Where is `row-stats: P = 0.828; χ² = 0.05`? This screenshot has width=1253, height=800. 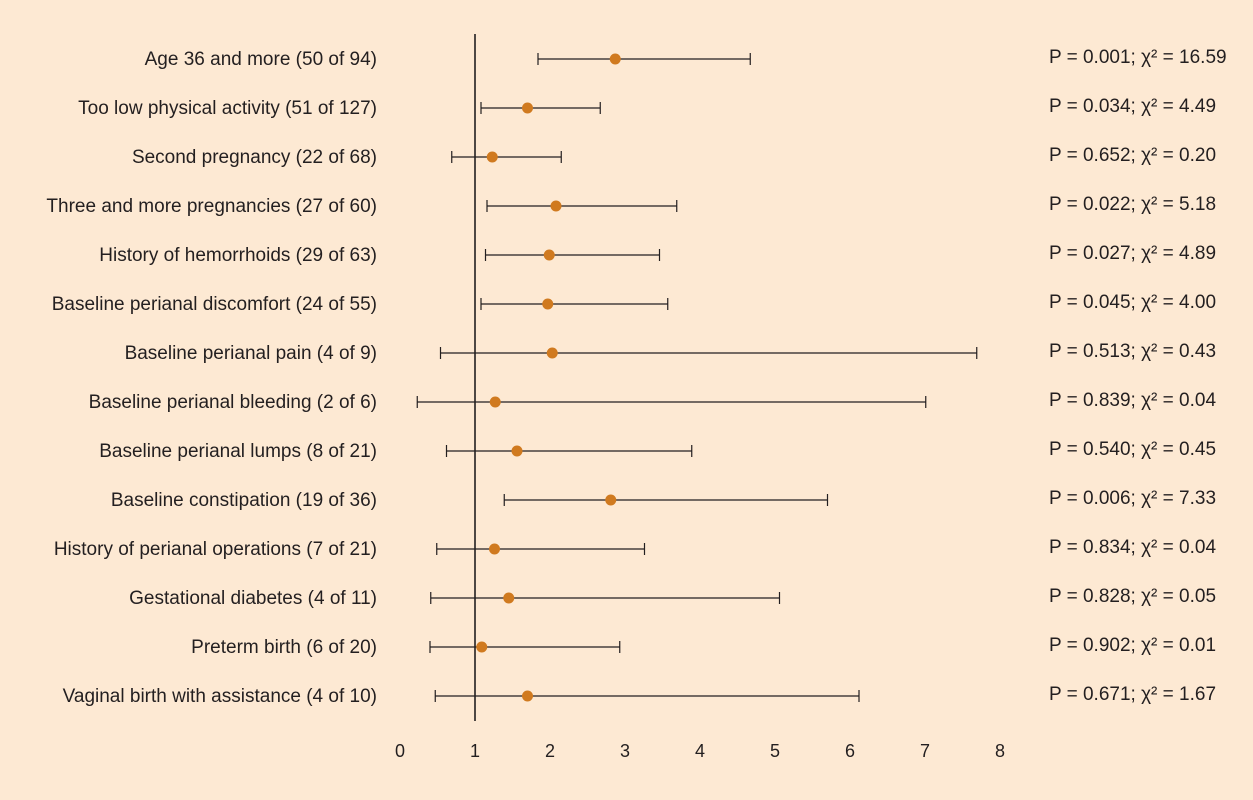 row-stats: P = 0.828; χ² = 0.05 is located at coordinates (1132, 596).